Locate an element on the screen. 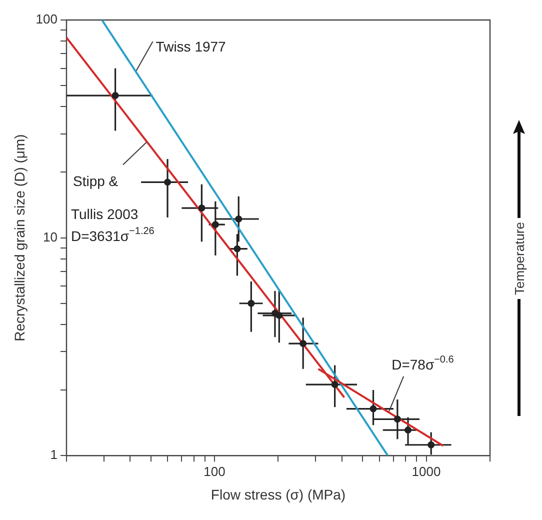 Image resolution: width=542 pixels, height=520 pixels. annotation: Tullis 2003 is located at coordinates (104, 214).